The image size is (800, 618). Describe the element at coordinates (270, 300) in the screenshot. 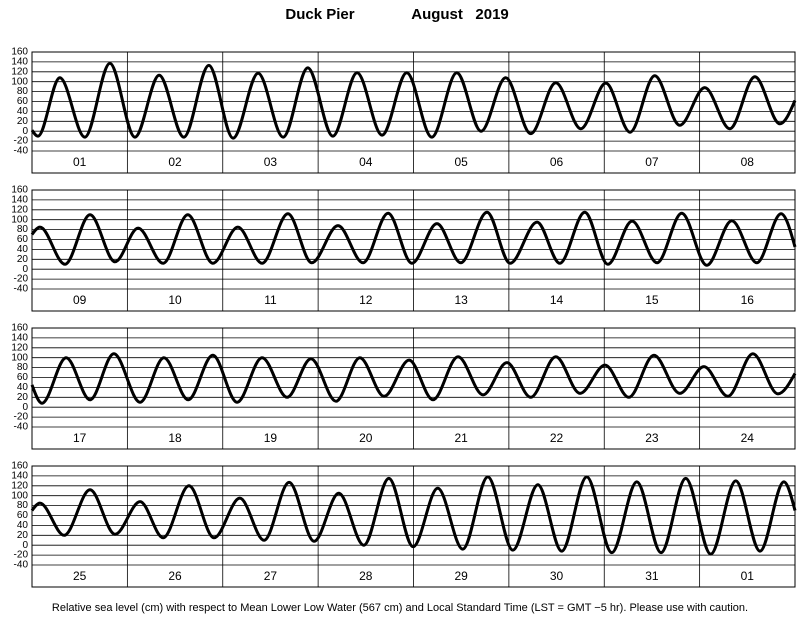

I see `day-label: 11` at that location.